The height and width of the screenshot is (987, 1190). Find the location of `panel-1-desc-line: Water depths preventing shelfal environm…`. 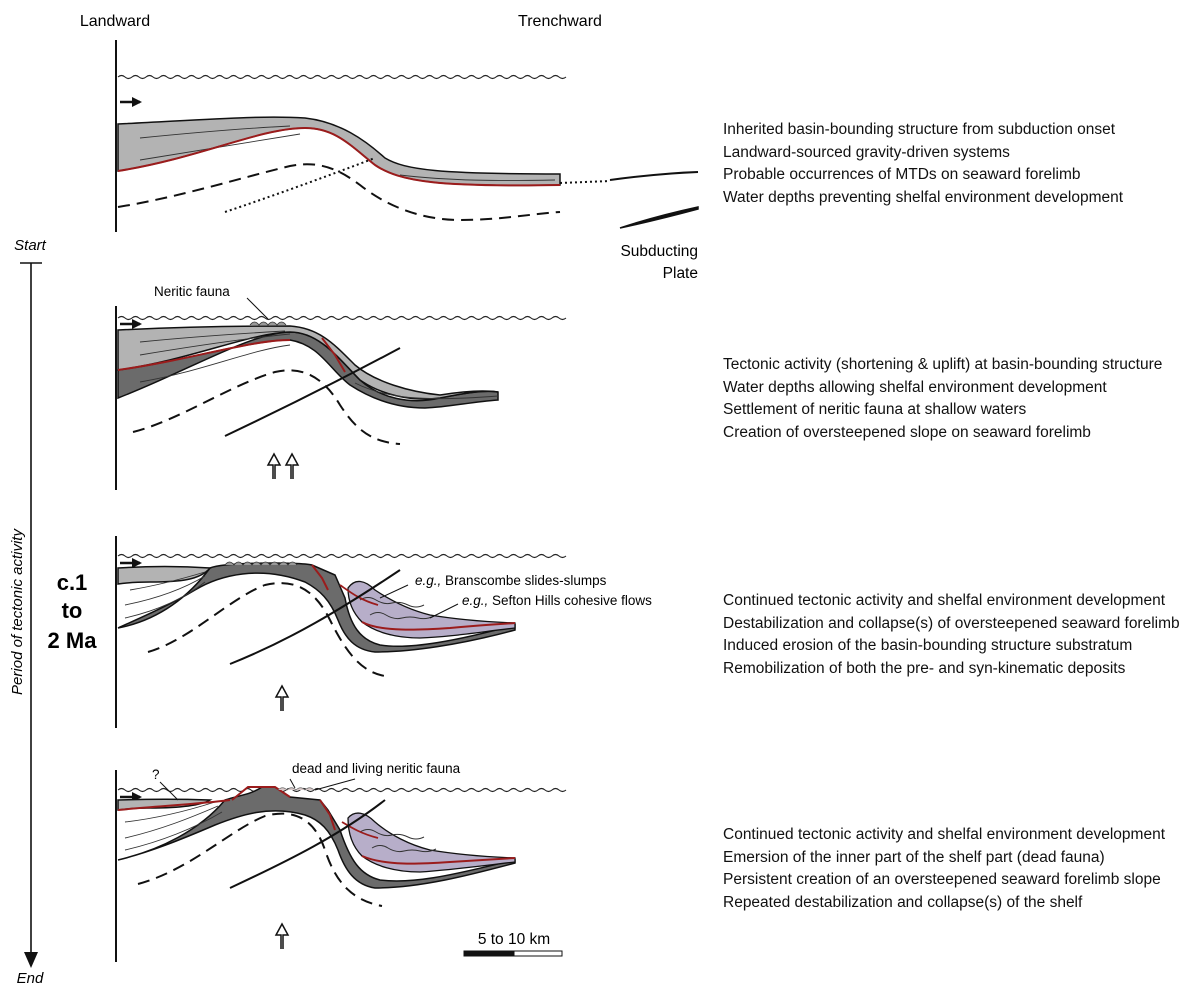

panel-1-desc-line: Water depths preventing shelfal environm… is located at coordinates (923, 197).